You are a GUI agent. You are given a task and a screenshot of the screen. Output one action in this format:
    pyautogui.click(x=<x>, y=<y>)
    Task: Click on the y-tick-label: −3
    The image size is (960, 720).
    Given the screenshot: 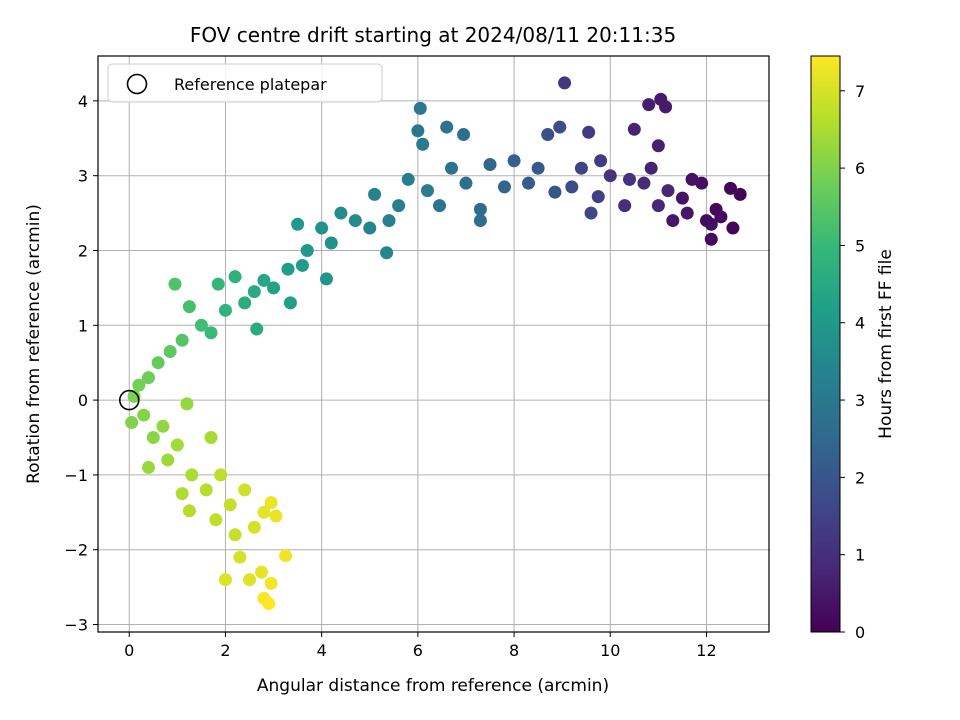 What is the action you would take?
    pyautogui.click(x=76, y=625)
    